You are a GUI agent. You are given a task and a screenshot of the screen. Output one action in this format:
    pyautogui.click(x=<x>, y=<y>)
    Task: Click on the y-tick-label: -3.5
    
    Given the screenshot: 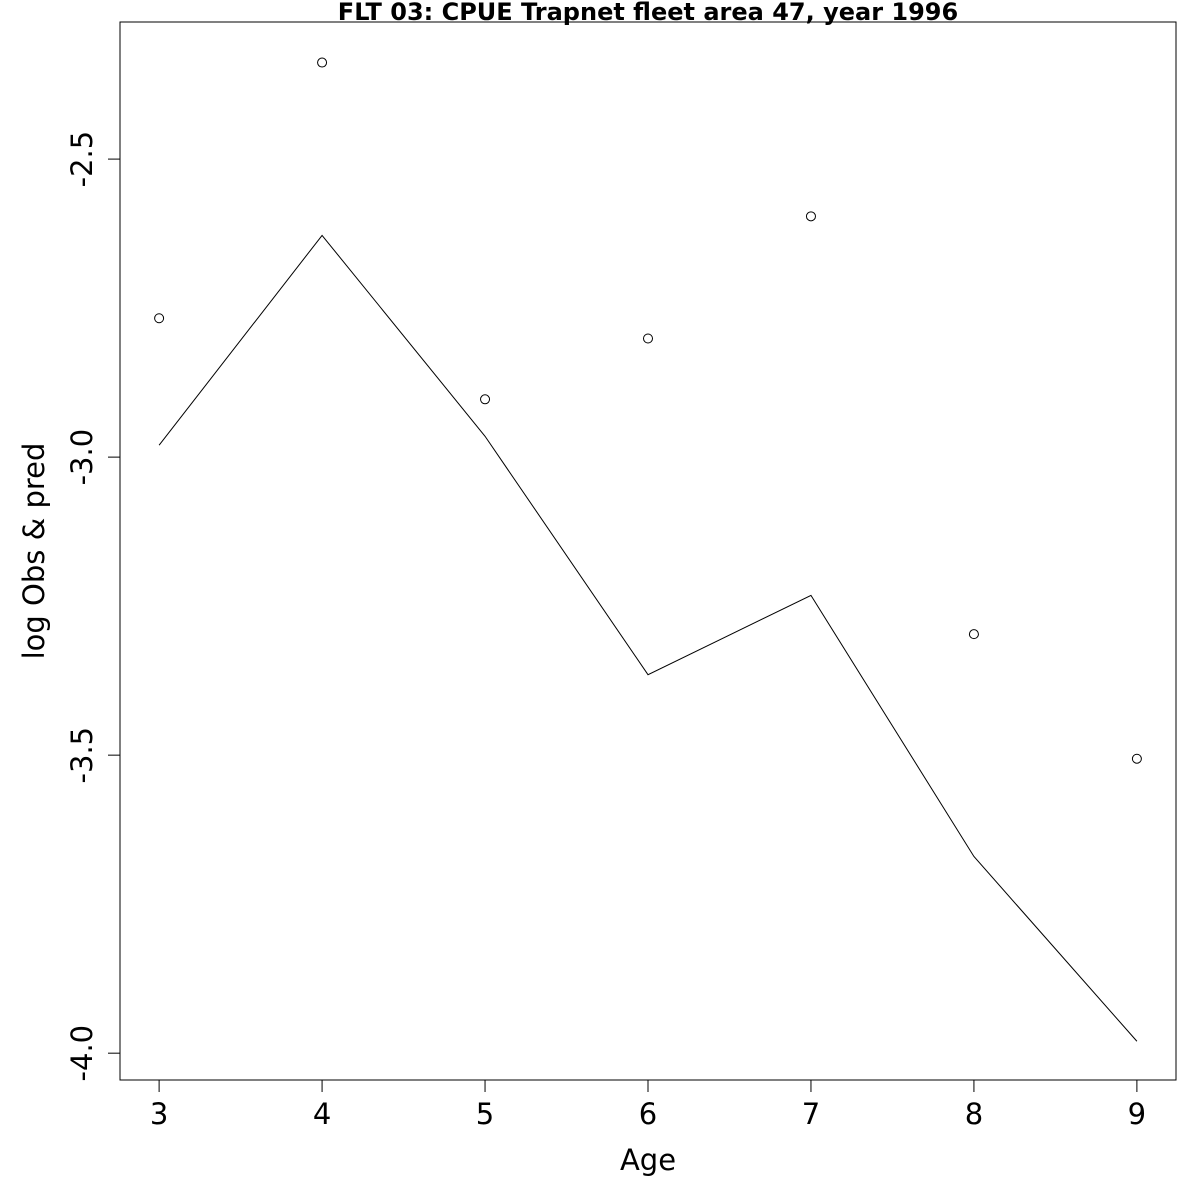 What is the action you would take?
    pyautogui.click(x=82, y=755)
    